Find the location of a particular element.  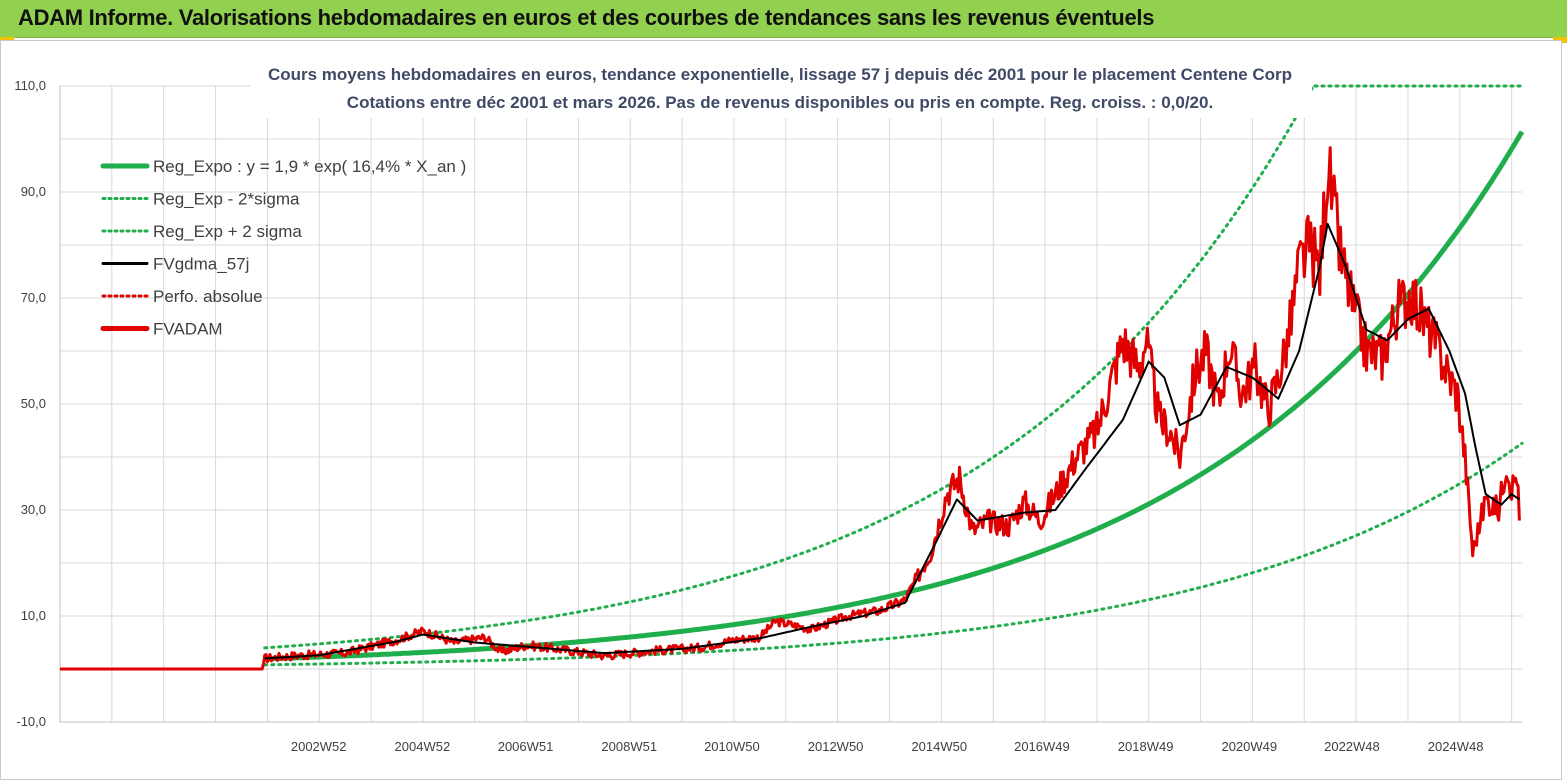

x-tick-label: 2008W51 is located at coordinates (629, 746).